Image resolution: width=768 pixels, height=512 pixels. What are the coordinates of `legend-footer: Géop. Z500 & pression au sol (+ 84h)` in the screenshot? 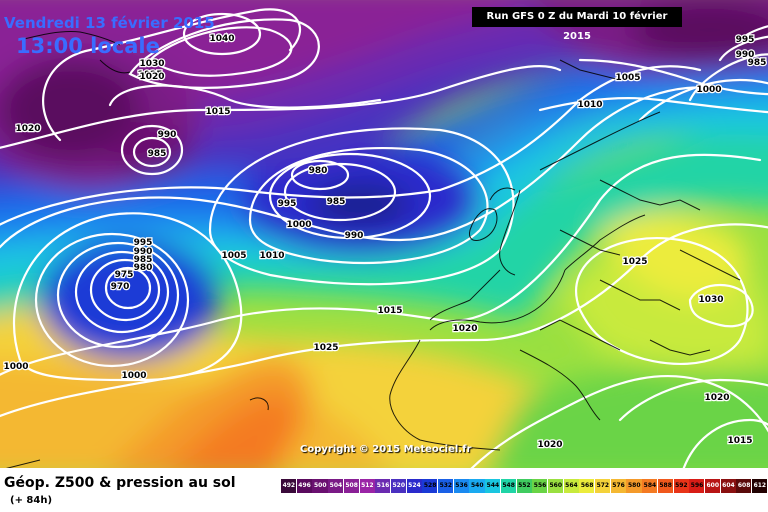 It's located at (384, 490).